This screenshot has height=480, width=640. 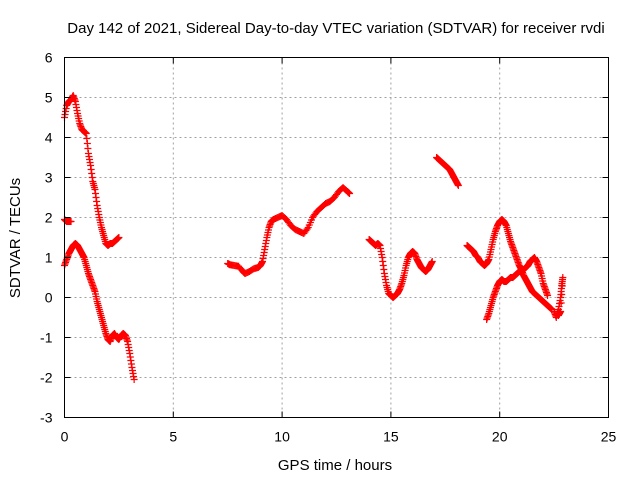 What do you see at coordinates (339, 437) in the screenshot?
I see `x-tick-labels: 0 5 10 15 20 25` at bounding box center [339, 437].